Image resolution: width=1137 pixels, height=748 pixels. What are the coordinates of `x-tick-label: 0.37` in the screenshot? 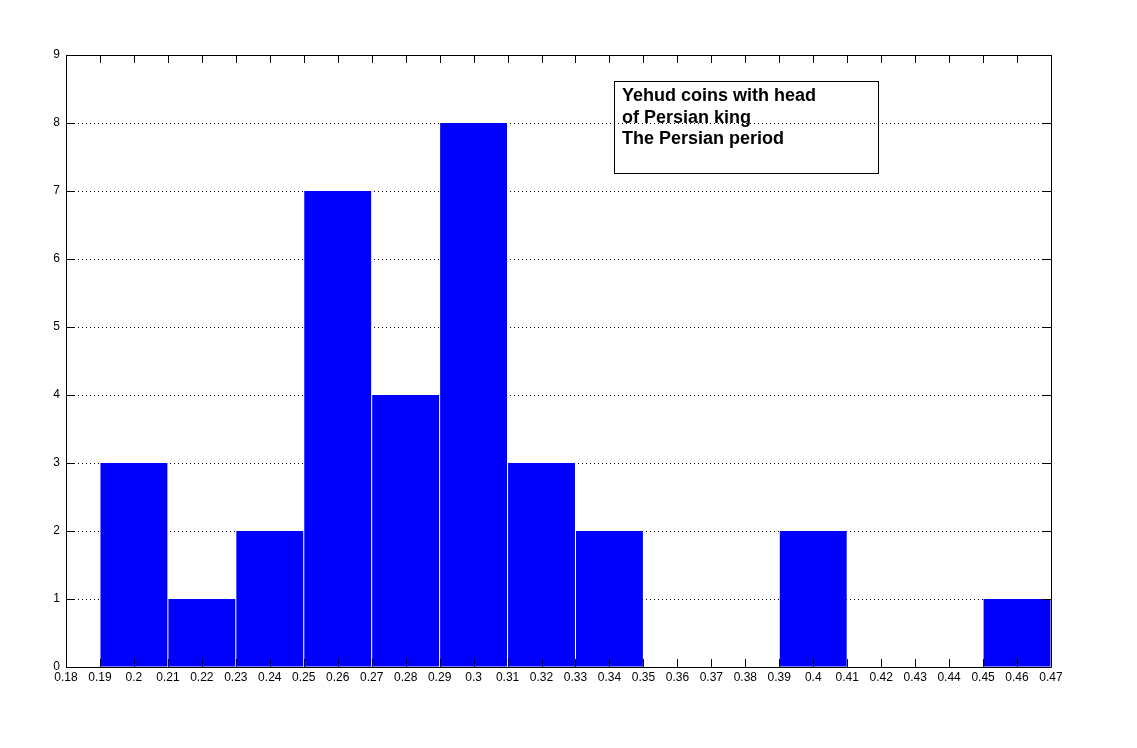 It's located at (711, 676).